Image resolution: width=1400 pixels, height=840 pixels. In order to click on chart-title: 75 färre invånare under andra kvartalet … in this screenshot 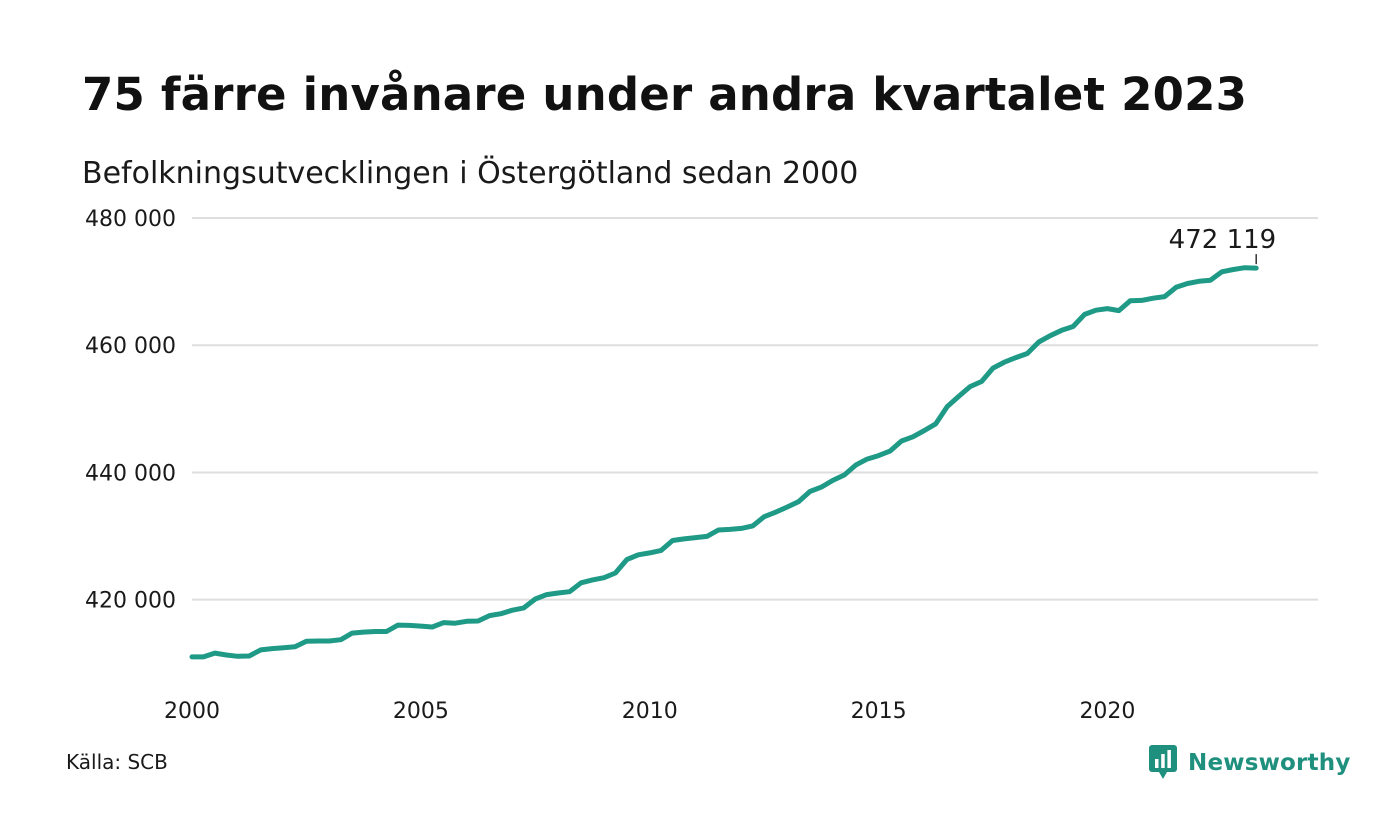, I will do `click(665, 94)`.